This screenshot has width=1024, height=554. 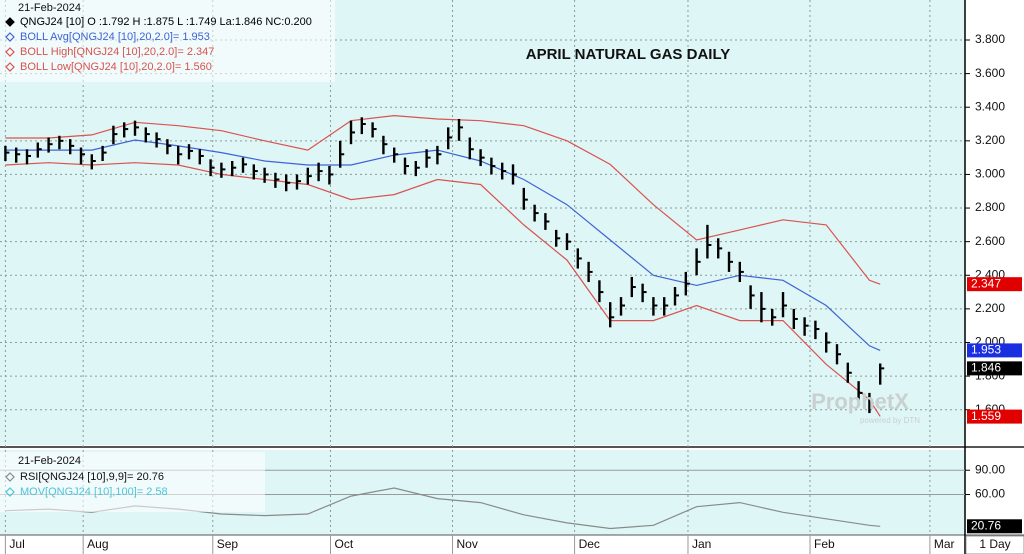 I want to click on y-tick-label: 2.600, so click(x=990, y=241).